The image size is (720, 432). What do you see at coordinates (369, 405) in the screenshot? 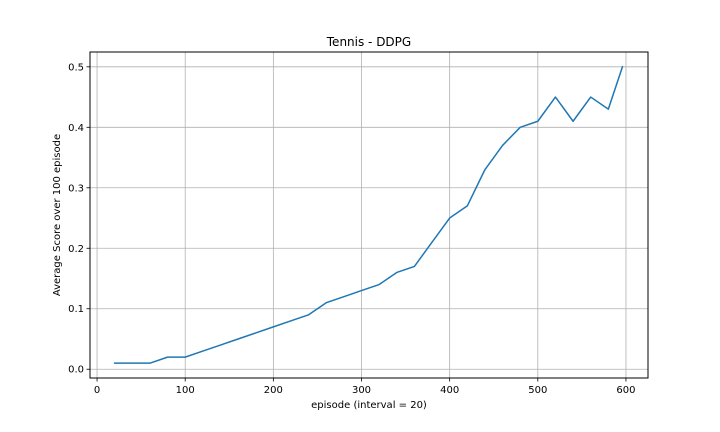
I see `x-axis-label: episode (interval = 20)` at bounding box center [369, 405].